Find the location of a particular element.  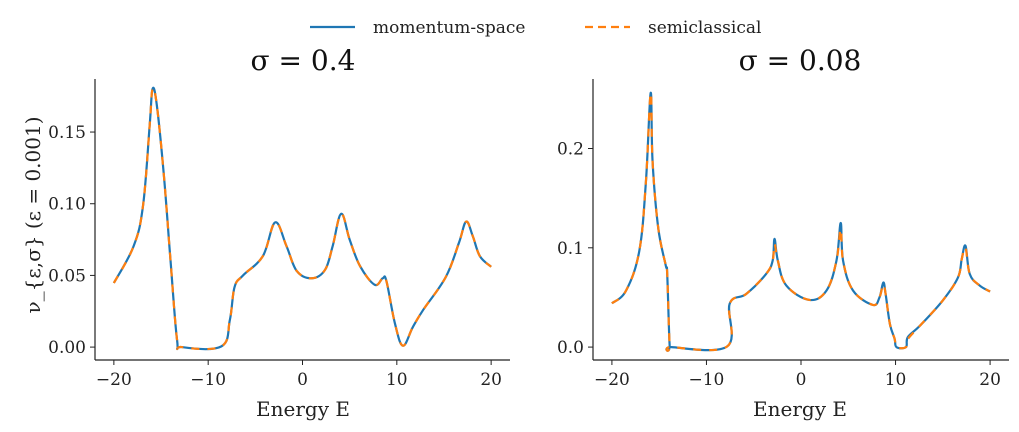

y-tick-label: 0.2 is located at coordinates (570, 150).